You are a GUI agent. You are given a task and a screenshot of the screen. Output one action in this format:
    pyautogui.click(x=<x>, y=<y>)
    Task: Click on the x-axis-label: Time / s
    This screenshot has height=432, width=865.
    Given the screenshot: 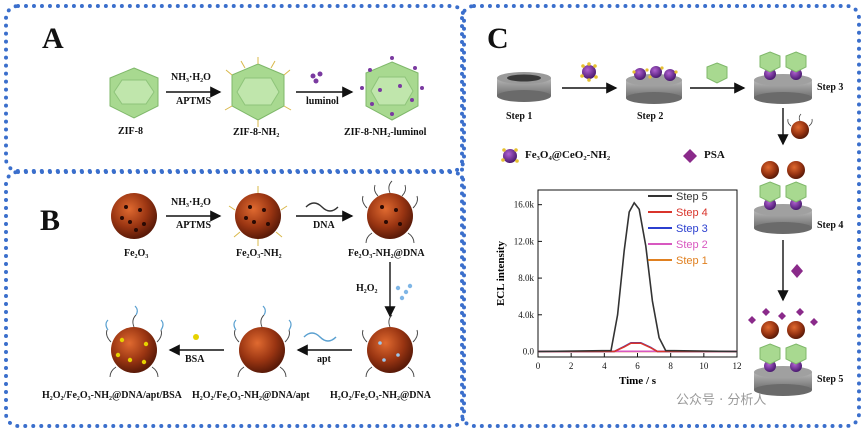 What is the action you would take?
    pyautogui.click(x=638, y=381)
    